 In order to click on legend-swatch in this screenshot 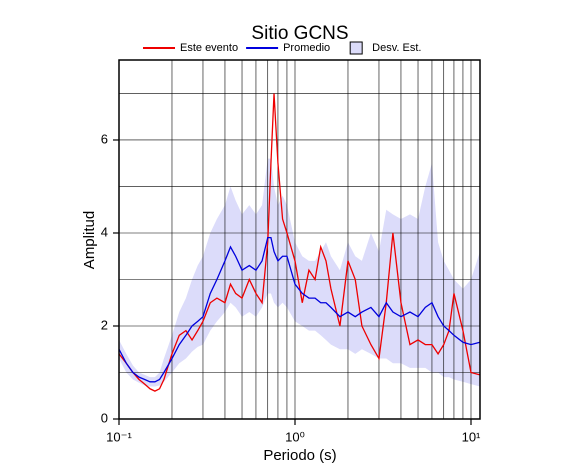, I will do `click(356, 48)`.